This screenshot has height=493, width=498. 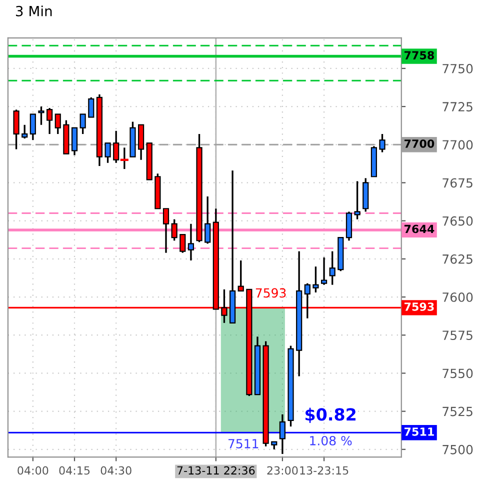 What do you see at coordinates (457, 107) in the screenshot?
I see `y-tick-label: 7725` at bounding box center [457, 107].